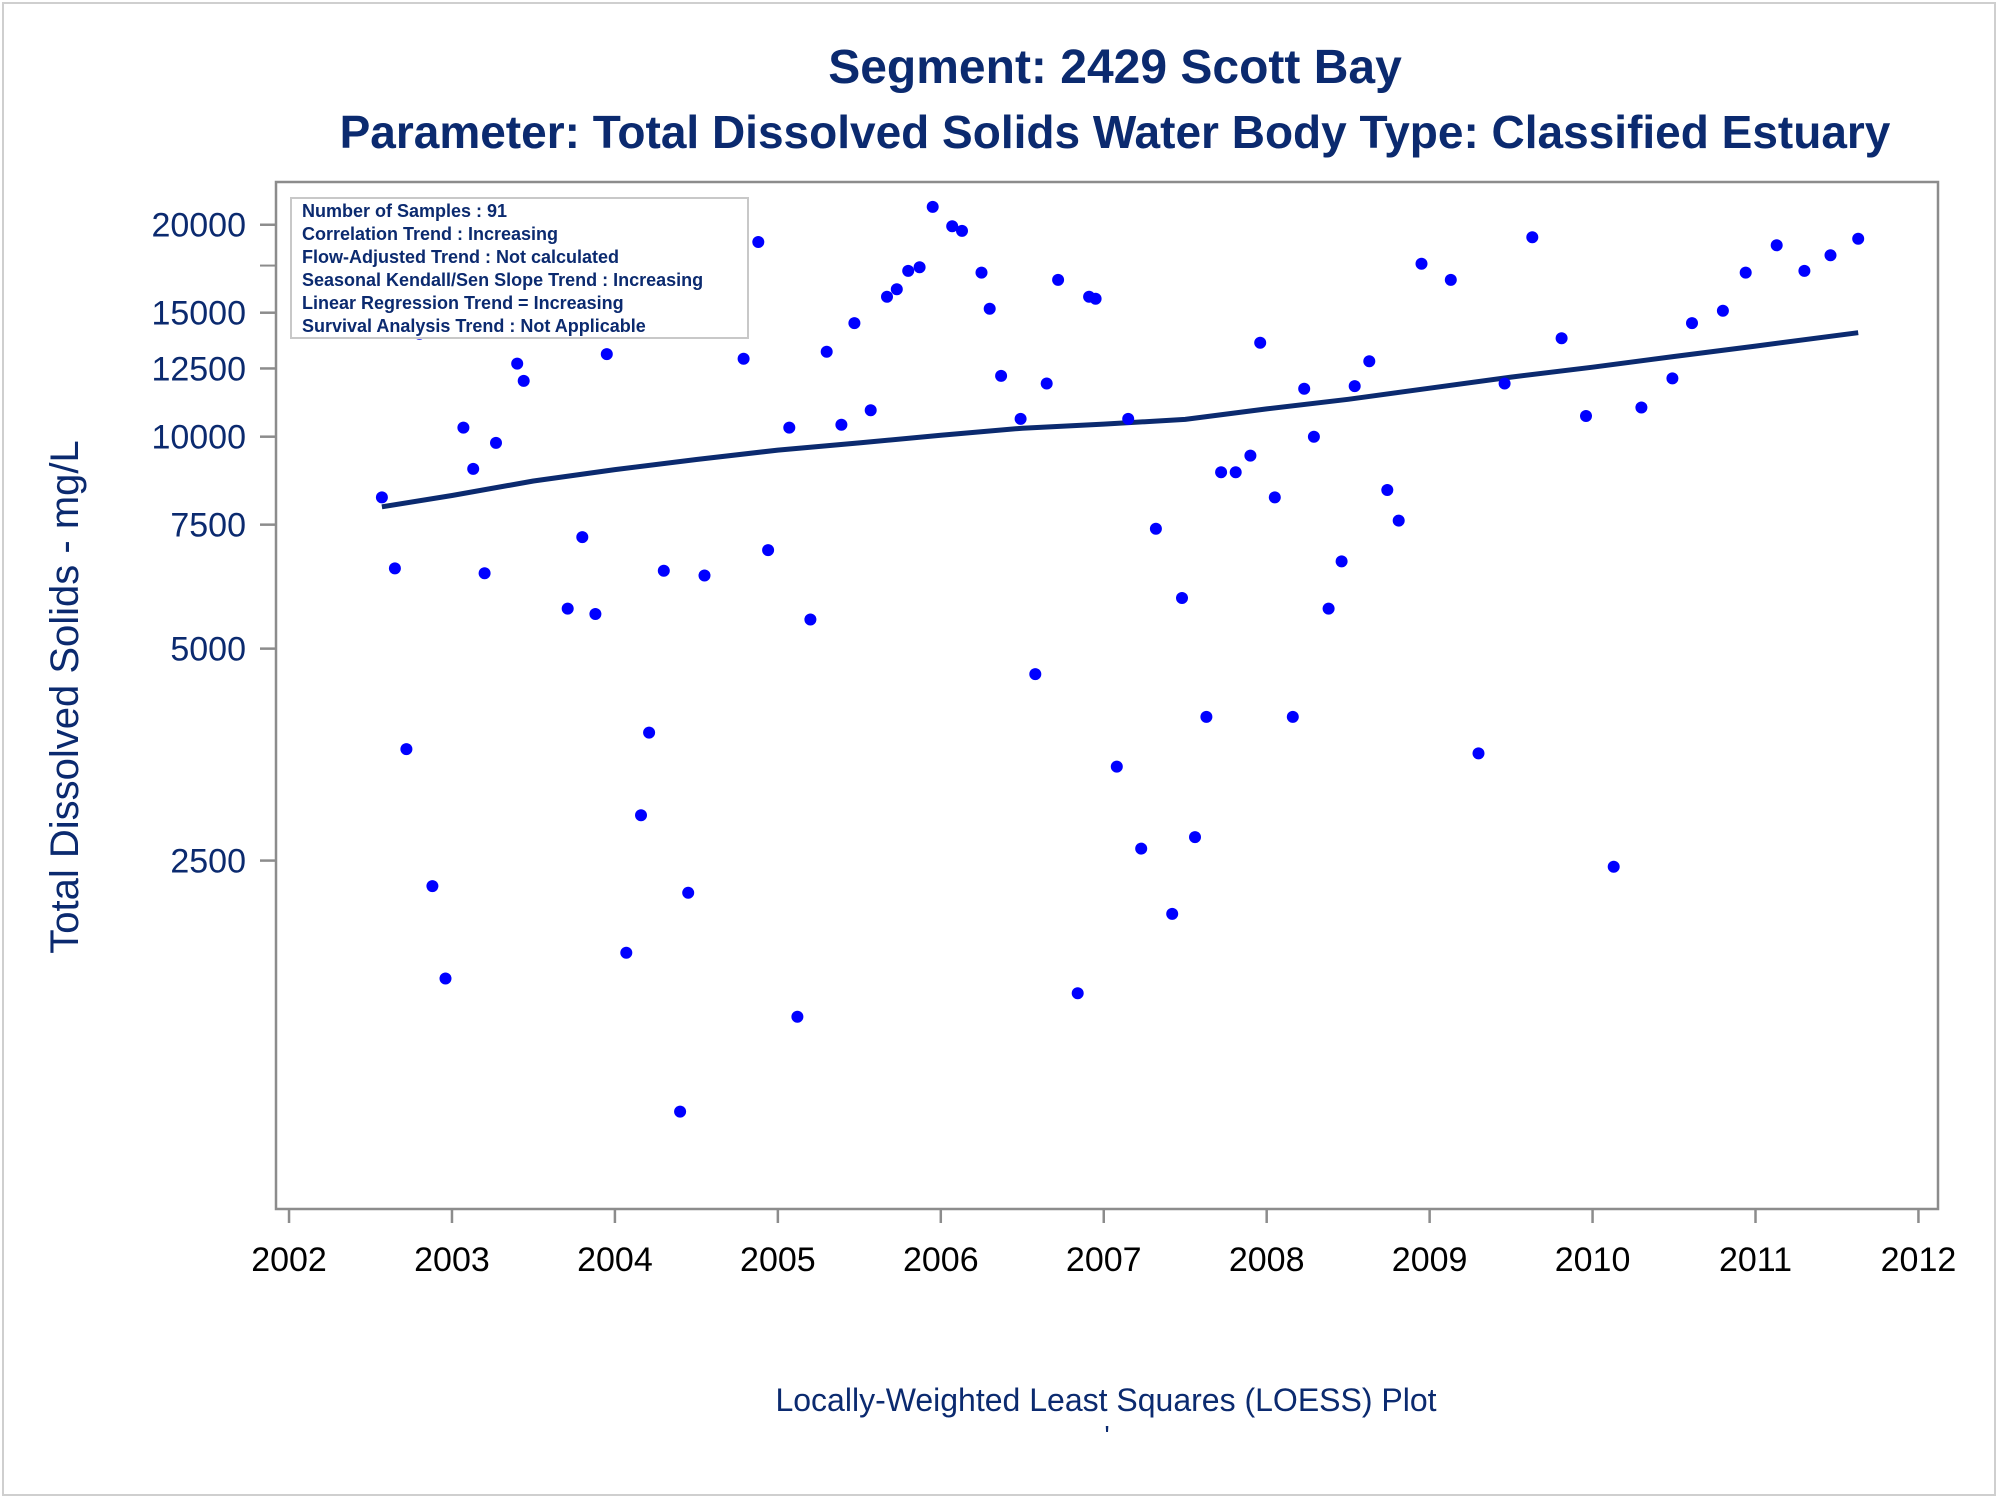  What do you see at coordinates (1919, 1260) in the screenshot?
I see `x-tick-label: 2012` at bounding box center [1919, 1260].